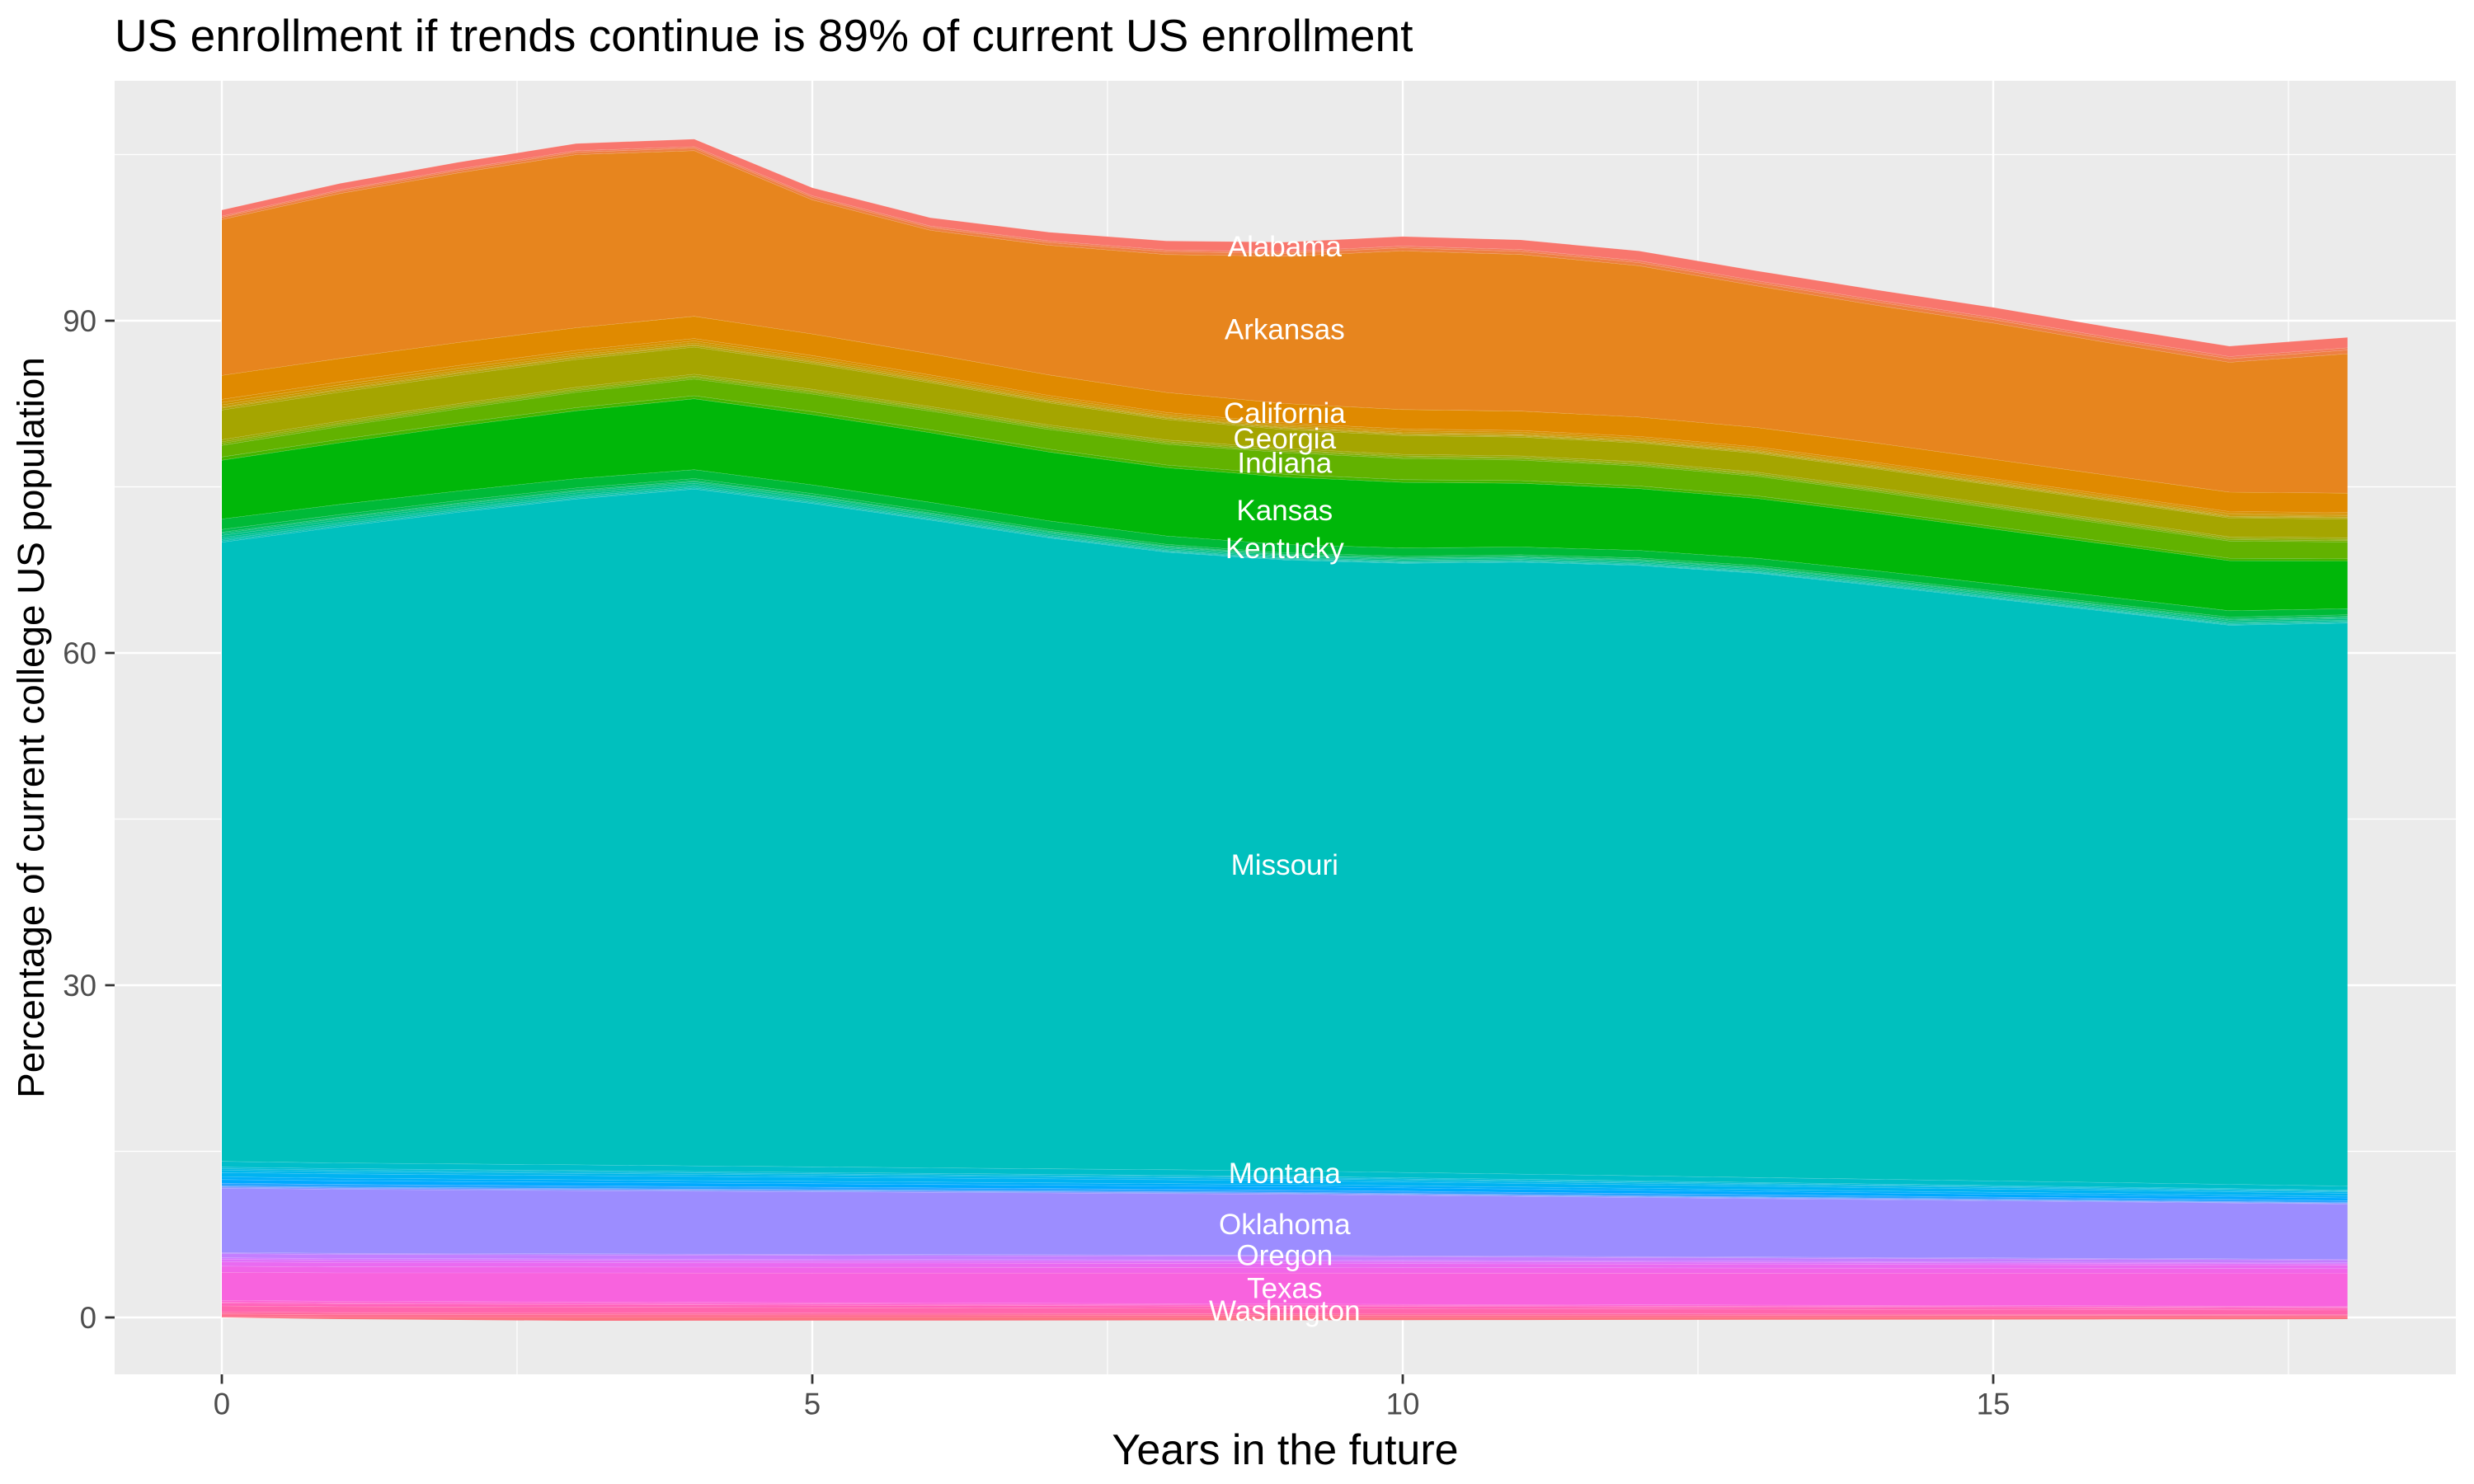  I want to click on svg-text: Arkansas, so click(1285, 330).